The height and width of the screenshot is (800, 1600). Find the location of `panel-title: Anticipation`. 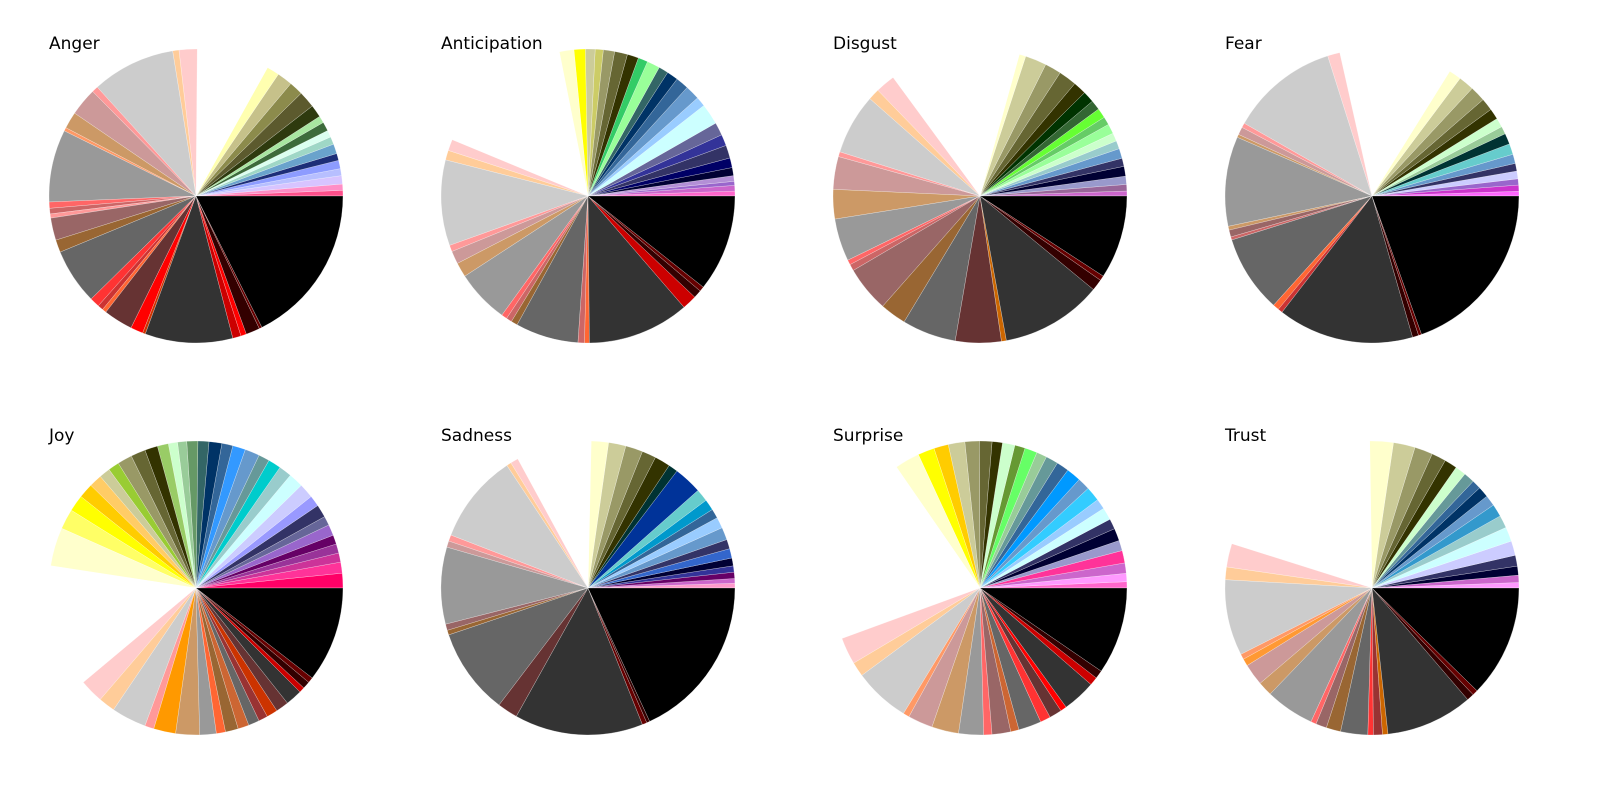

panel-title: Anticipation is located at coordinates (492, 44).